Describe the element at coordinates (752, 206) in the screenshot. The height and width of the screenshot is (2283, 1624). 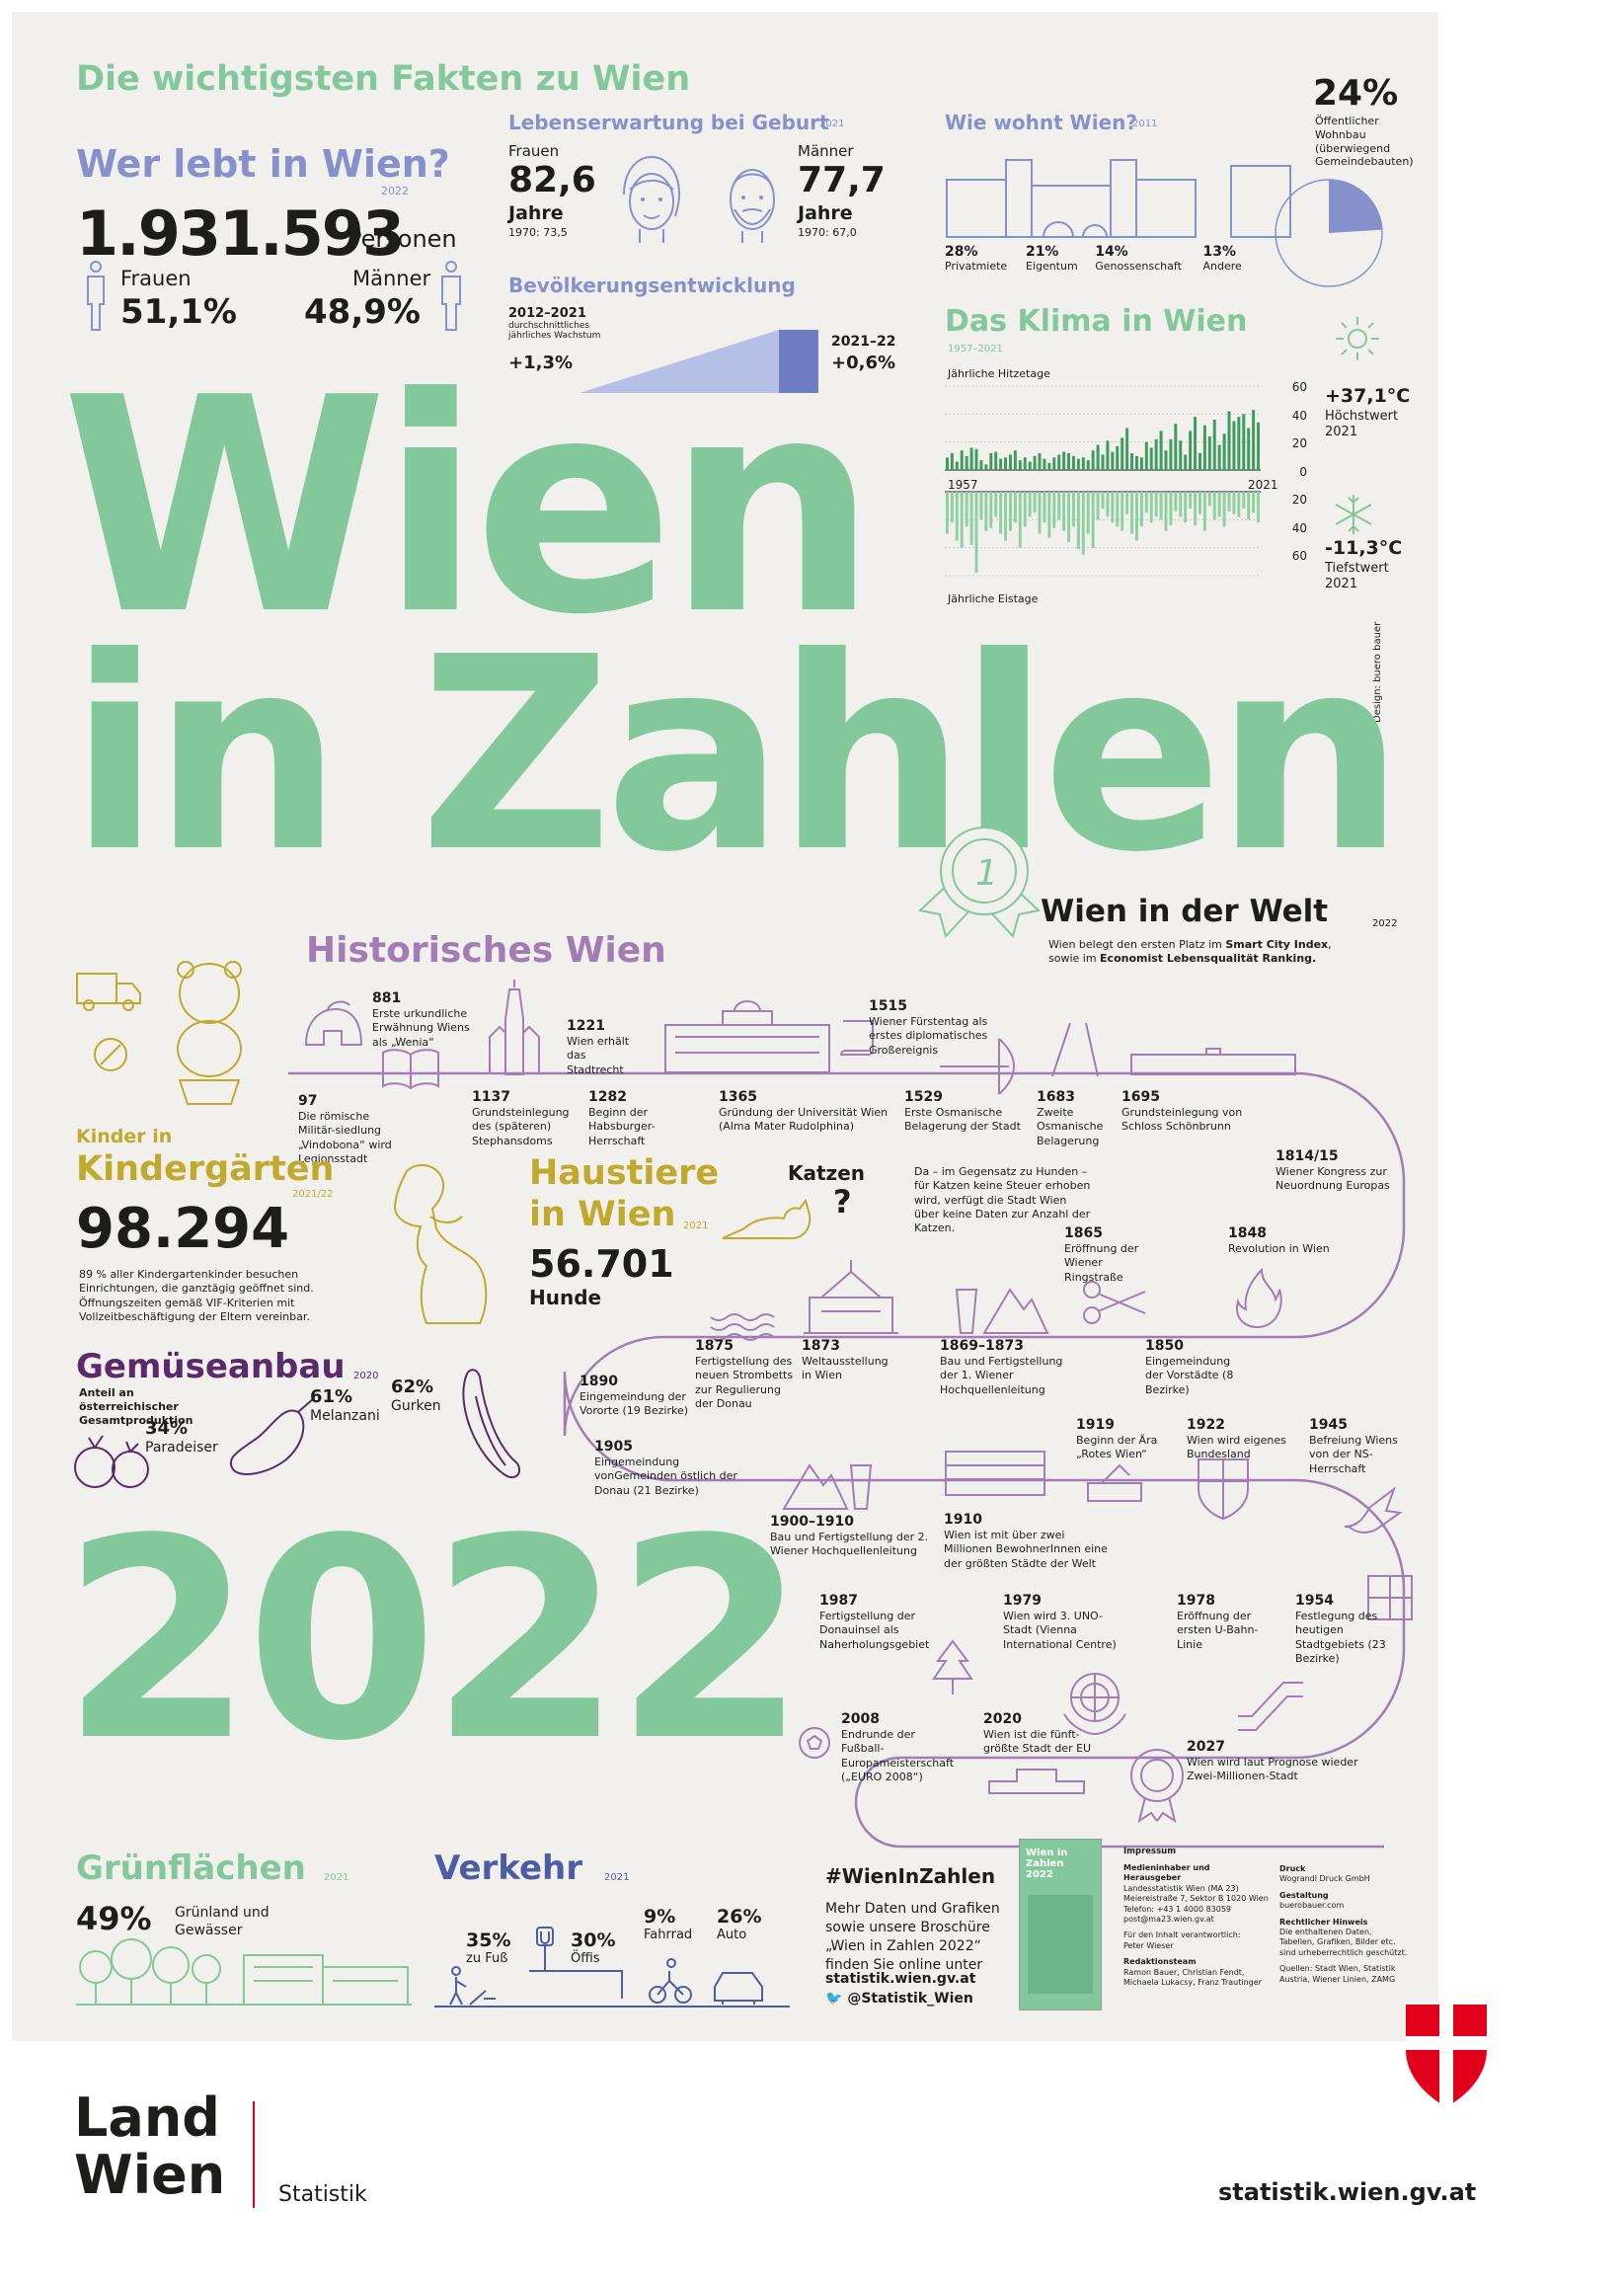
I see `man-face-icon` at that location.